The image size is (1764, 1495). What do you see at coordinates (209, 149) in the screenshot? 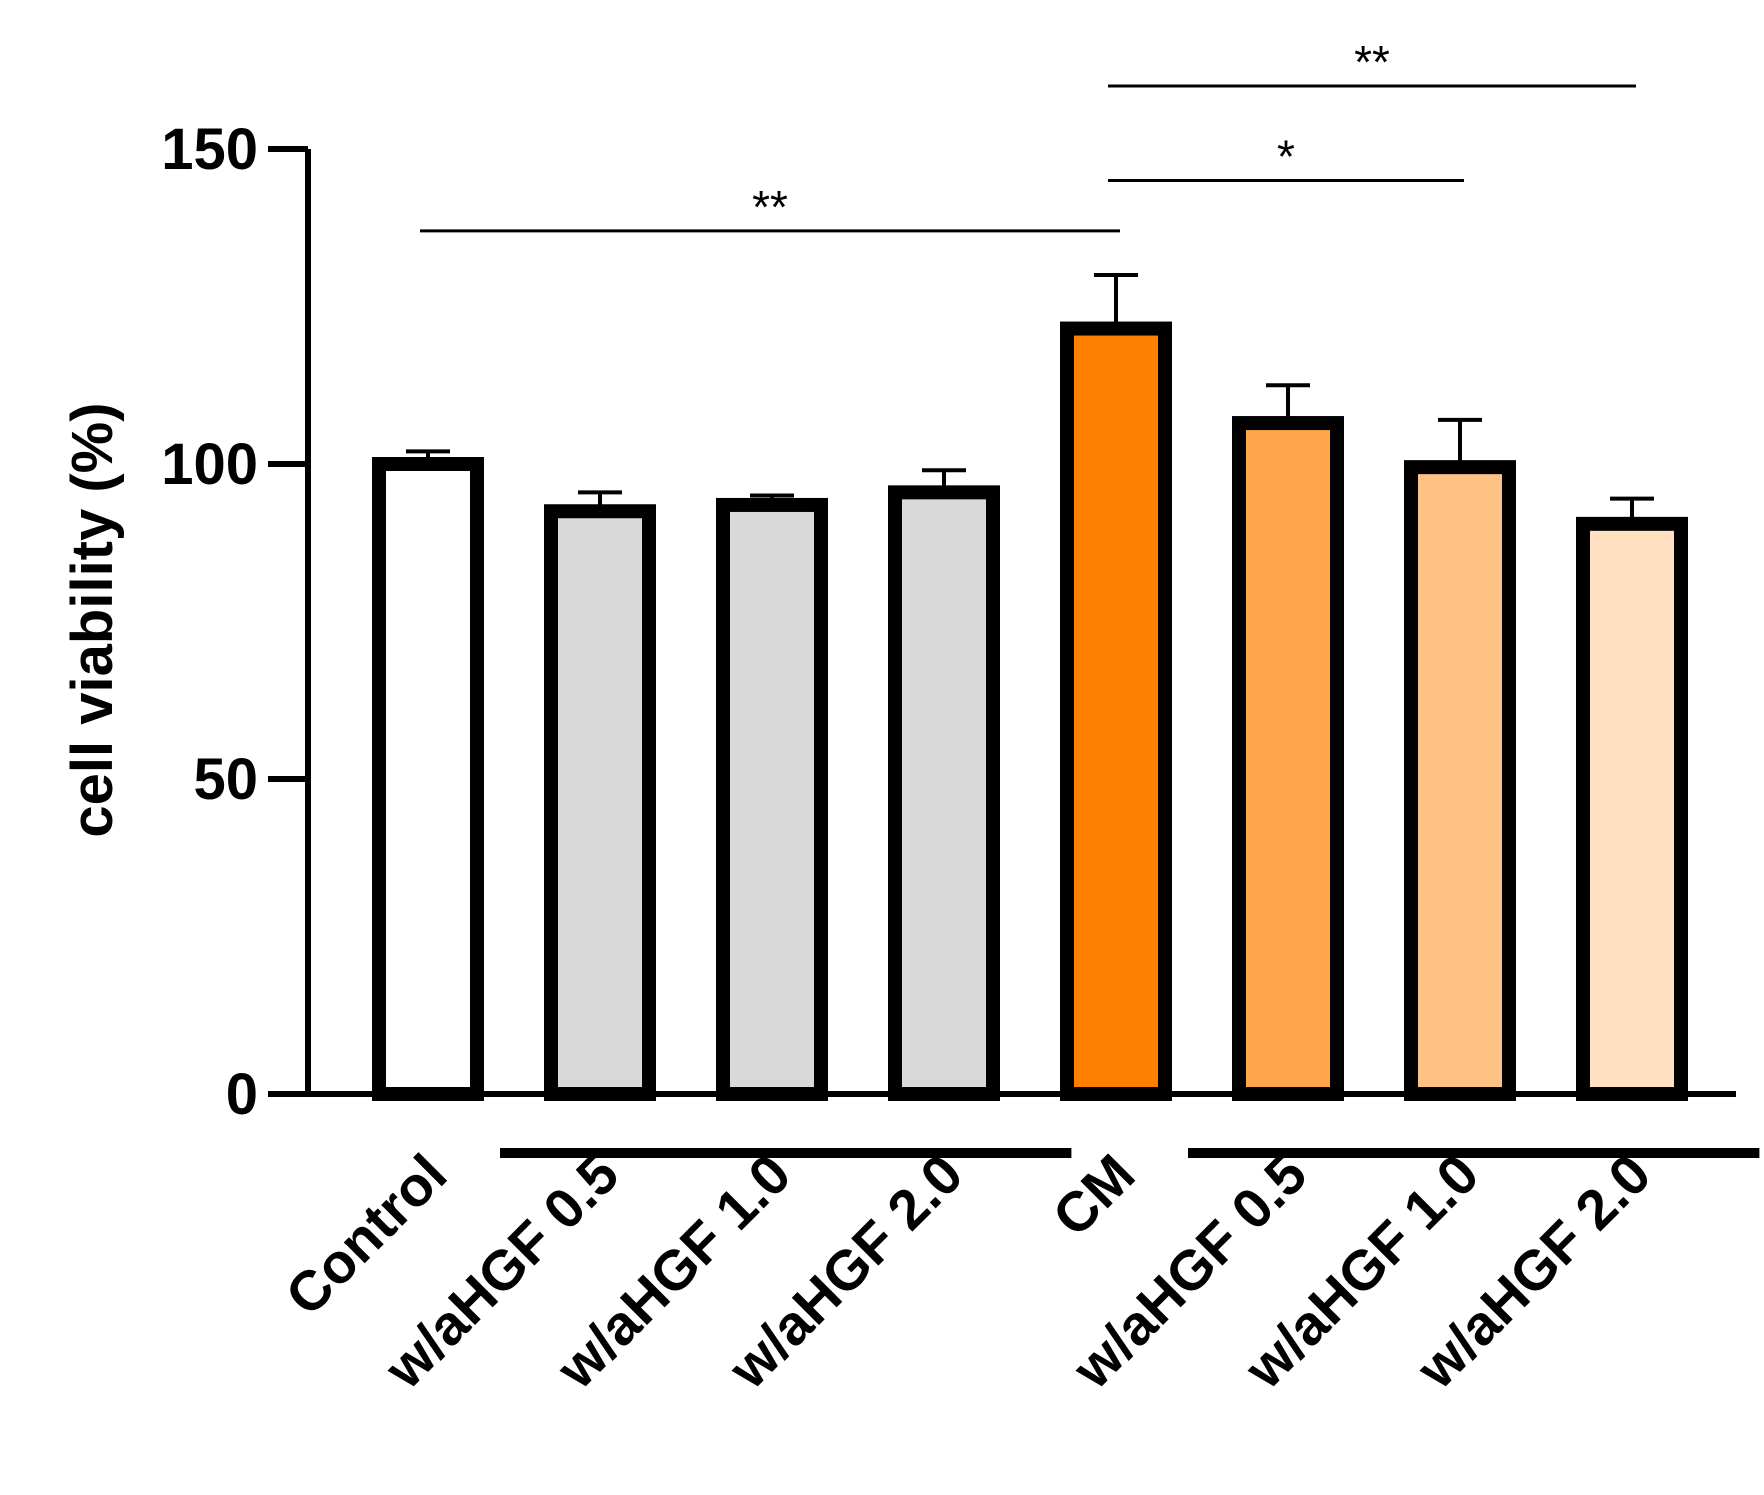
I see `y-tick-label: 150` at bounding box center [209, 149].